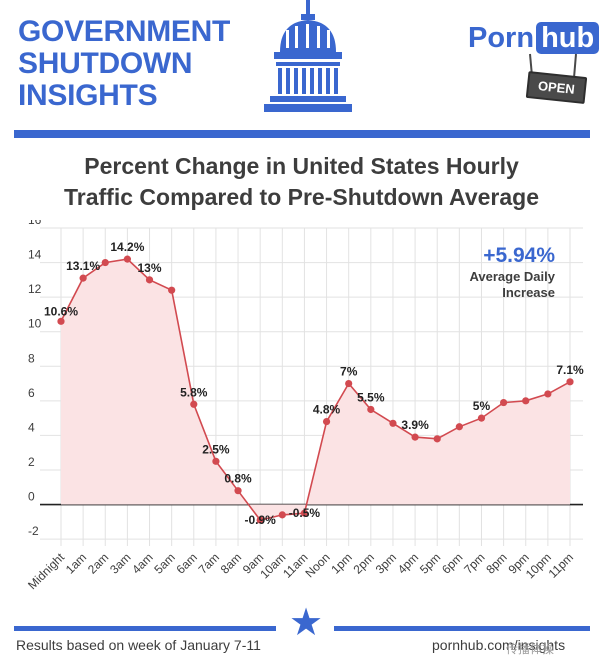 The height and width of the screenshot is (666, 603). I want to click on x-tick-label: 2am, so click(98, 563).